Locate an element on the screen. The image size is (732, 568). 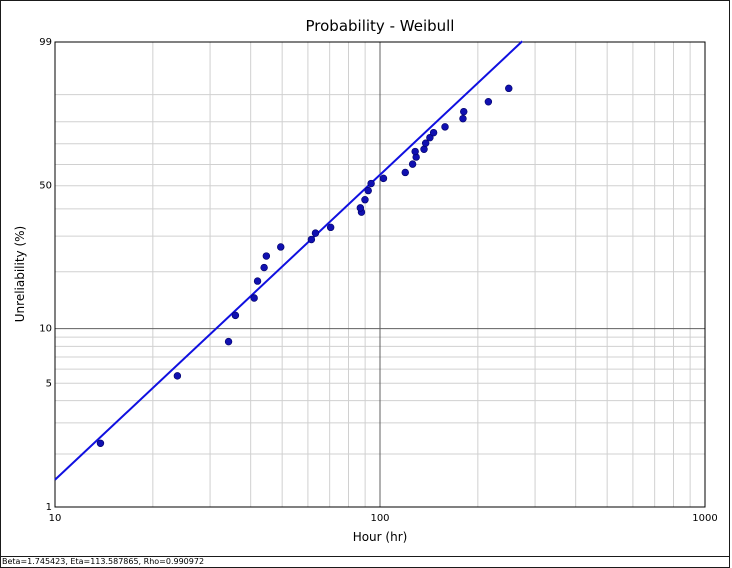
y-tick-label: 1 is located at coordinates (49, 507).